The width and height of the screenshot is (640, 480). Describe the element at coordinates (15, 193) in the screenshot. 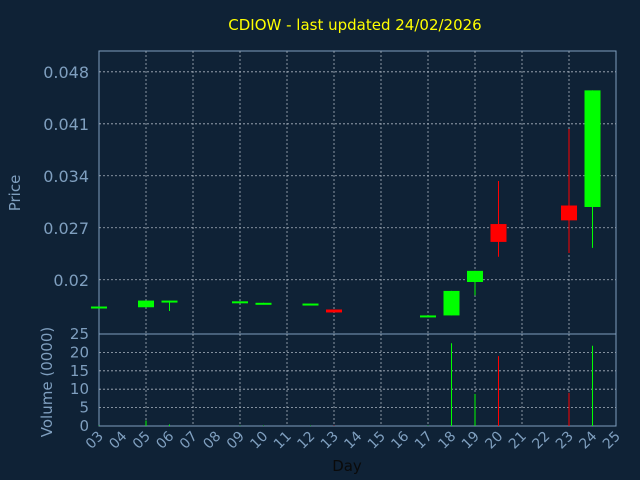

I see `price-axis-title: Price` at that location.